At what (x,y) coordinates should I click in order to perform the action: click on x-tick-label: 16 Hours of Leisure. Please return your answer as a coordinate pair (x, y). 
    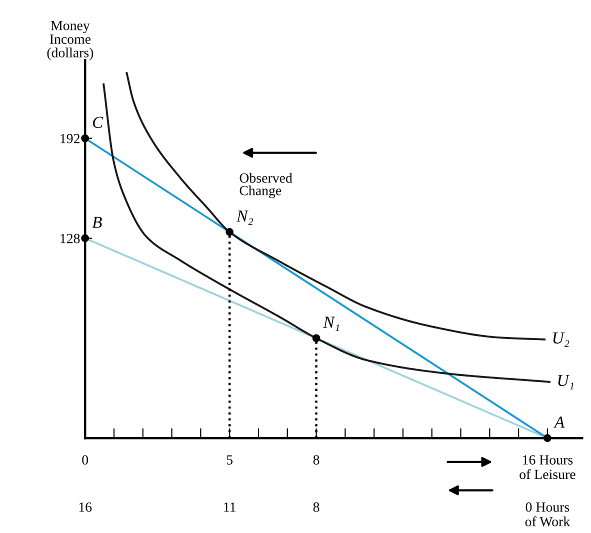
    Looking at the image, I should click on (548, 467).